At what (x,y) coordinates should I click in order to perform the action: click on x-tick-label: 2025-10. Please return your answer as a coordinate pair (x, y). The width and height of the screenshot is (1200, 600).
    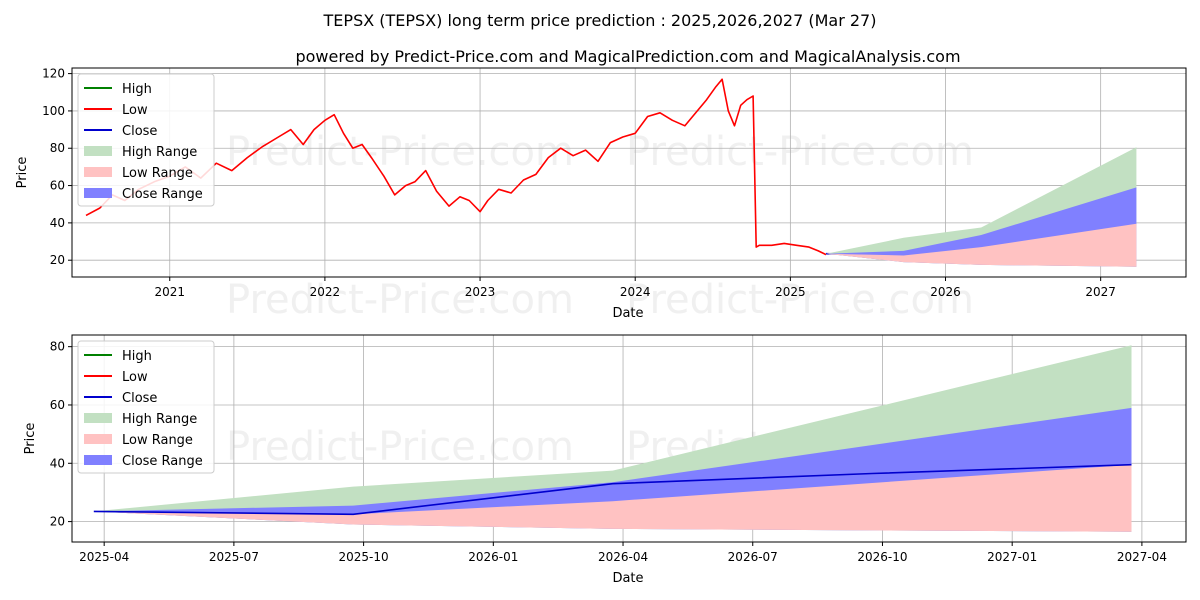
    Looking at the image, I should click on (364, 557).